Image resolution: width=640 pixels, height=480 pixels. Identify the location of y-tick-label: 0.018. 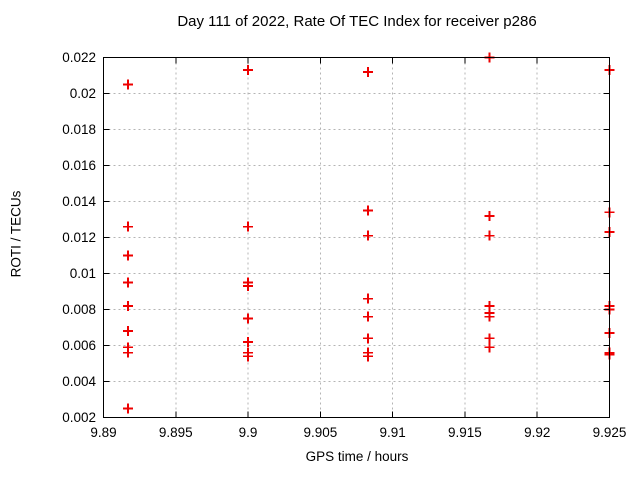
(79, 129).